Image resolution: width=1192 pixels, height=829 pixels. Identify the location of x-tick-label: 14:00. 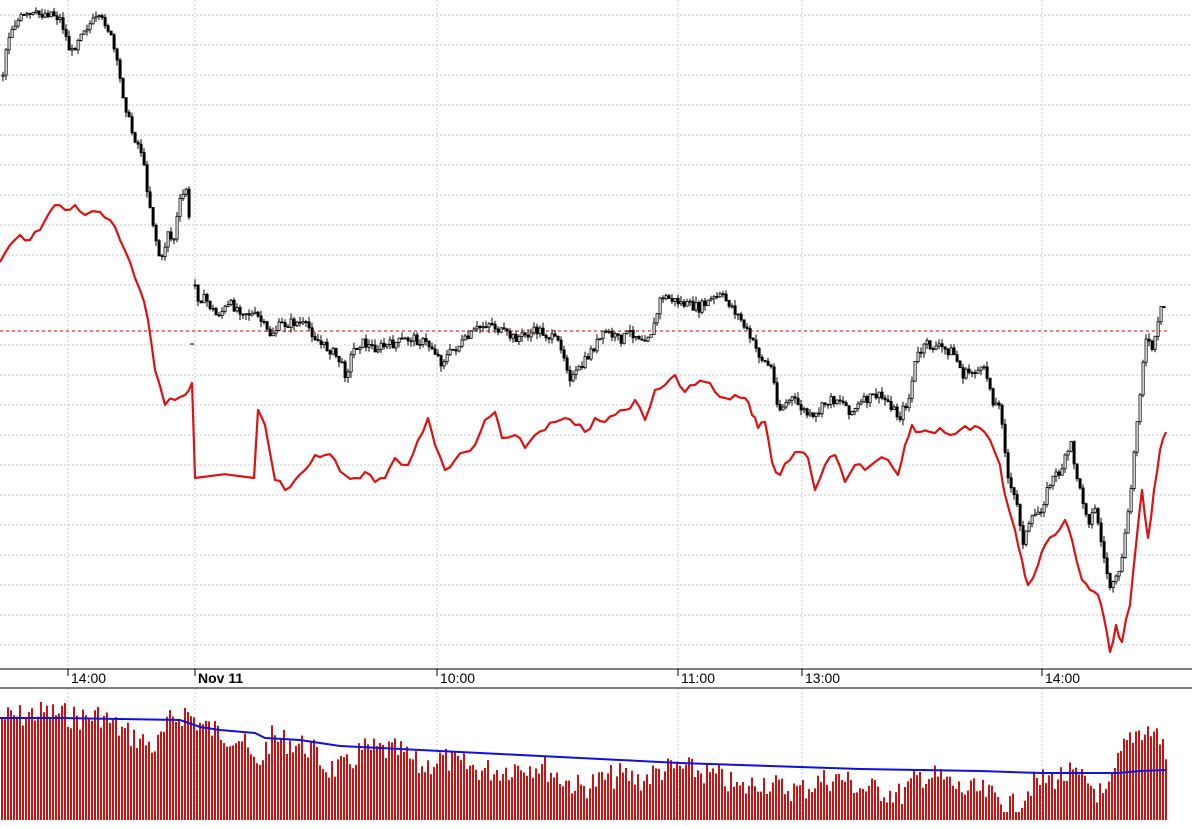
(88, 678).